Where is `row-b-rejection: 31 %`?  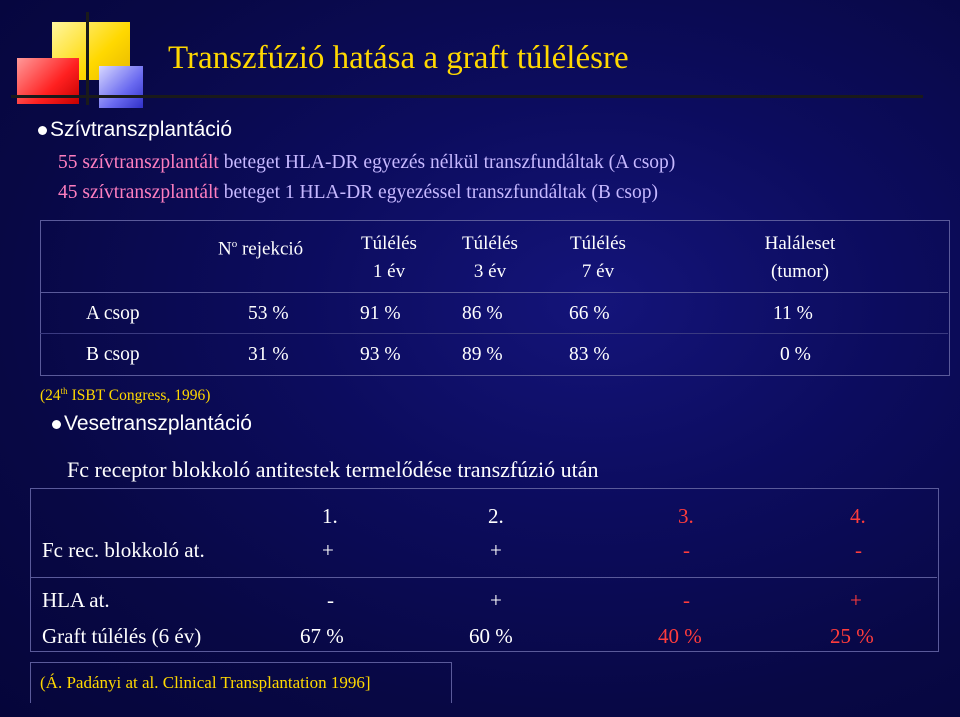
row-b-rejection: 31 % is located at coordinates (268, 354).